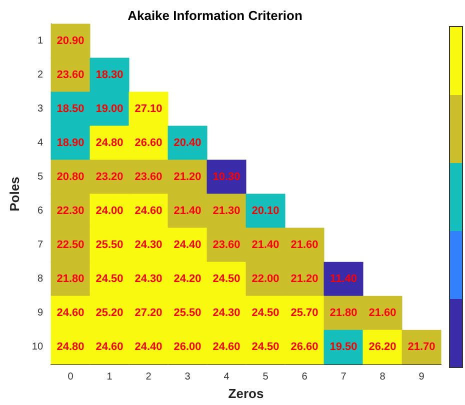 This screenshot has height=405, width=465. What do you see at coordinates (70, 109) in the screenshot?
I see `data-label: 18.50` at bounding box center [70, 109].